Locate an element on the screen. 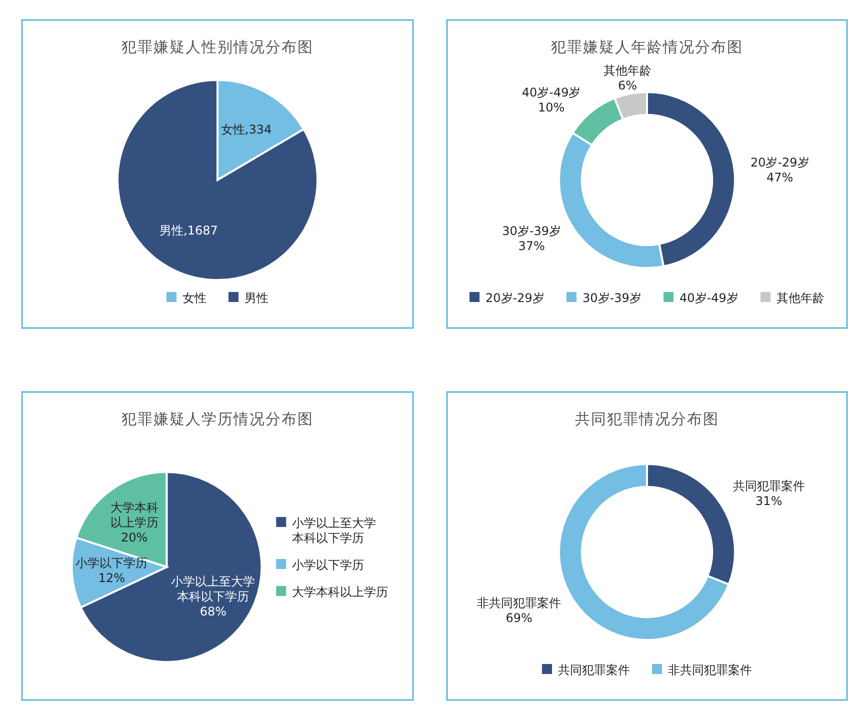 The width and height of the screenshot is (860, 722). chart-title: 犯罪嫌疑人性别情况分布图 is located at coordinates (218, 47).